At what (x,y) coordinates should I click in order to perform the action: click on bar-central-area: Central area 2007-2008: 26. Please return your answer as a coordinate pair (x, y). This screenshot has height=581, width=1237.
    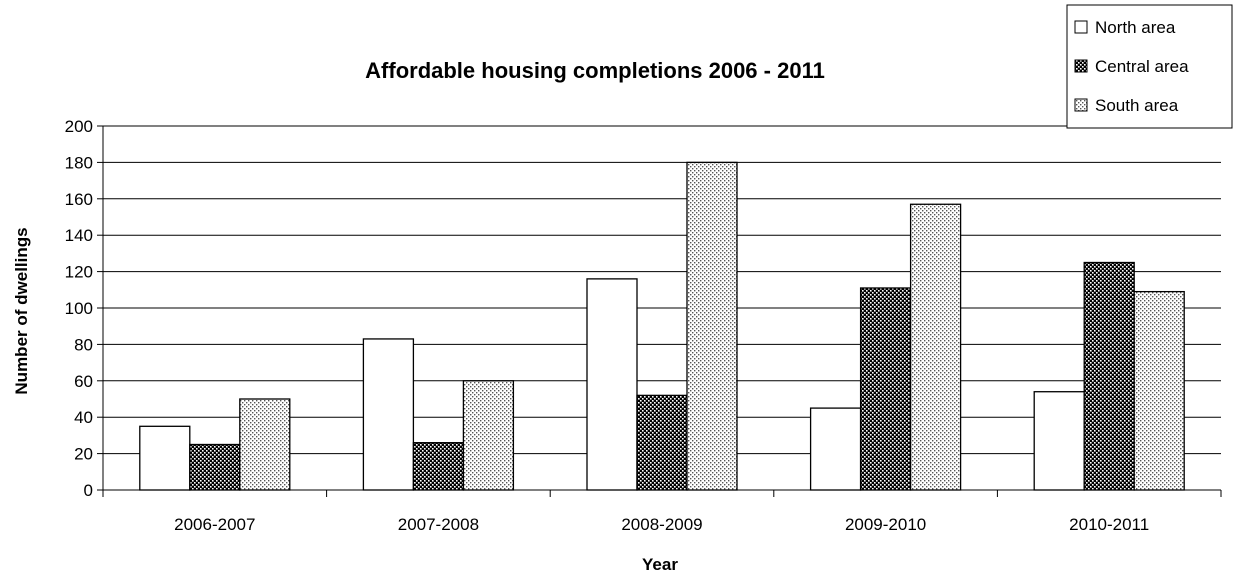
    Looking at the image, I should click on (438, 466).